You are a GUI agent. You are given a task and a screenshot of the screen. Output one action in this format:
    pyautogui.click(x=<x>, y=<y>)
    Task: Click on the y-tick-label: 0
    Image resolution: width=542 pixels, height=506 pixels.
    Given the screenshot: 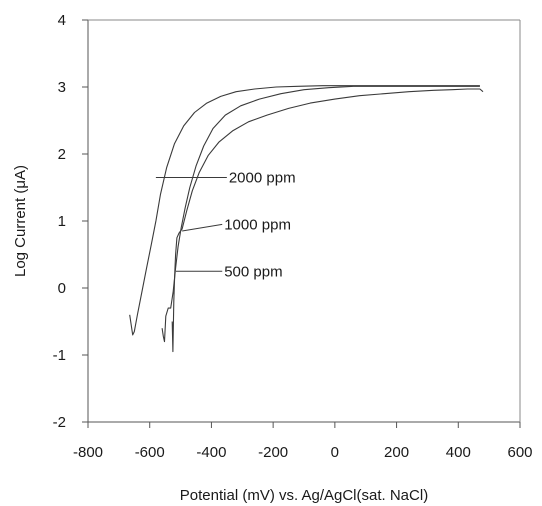 What is the action you would take?
    pyautogui.click(x=62, y=288)
    